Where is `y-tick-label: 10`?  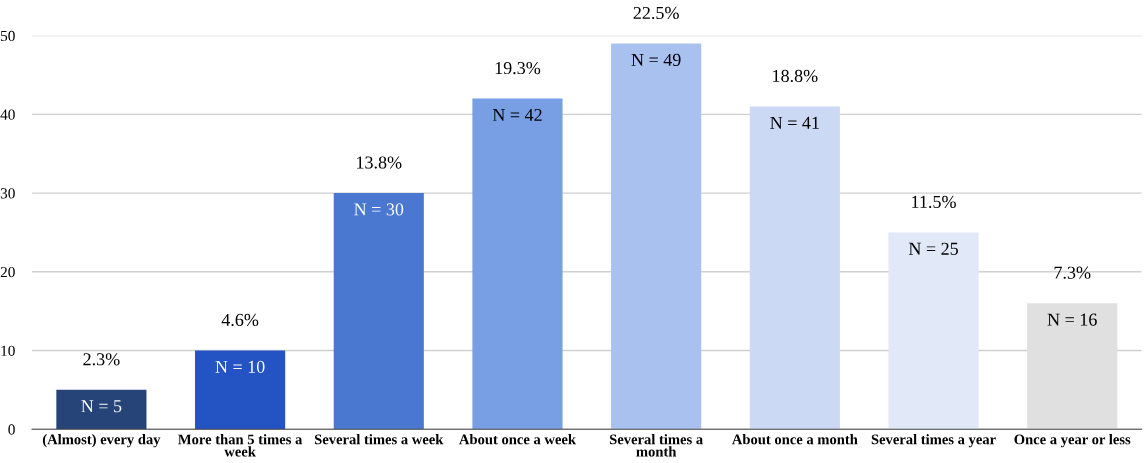 y-tick-label: 10 is located at coordinates (8, 350).